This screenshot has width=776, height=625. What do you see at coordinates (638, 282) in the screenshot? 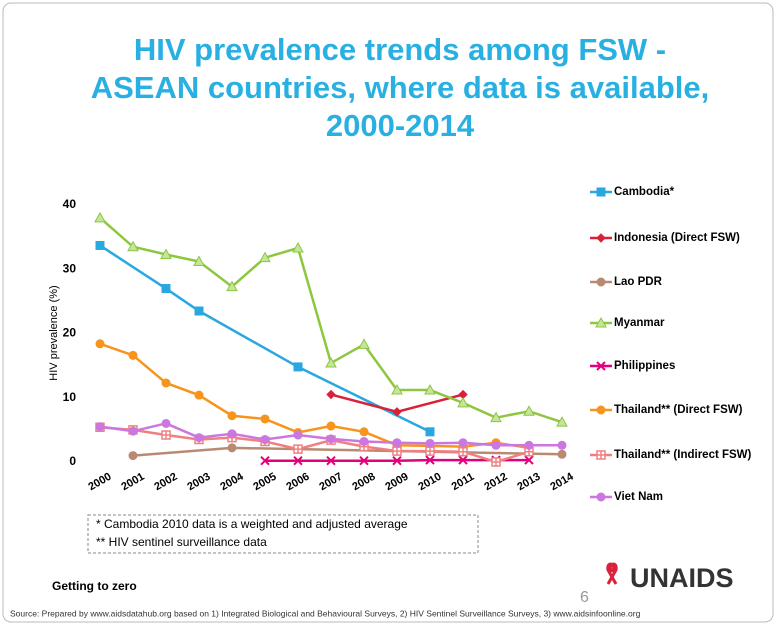
I see `legend-label: Lao PDR` at bounding box center [638, 282].